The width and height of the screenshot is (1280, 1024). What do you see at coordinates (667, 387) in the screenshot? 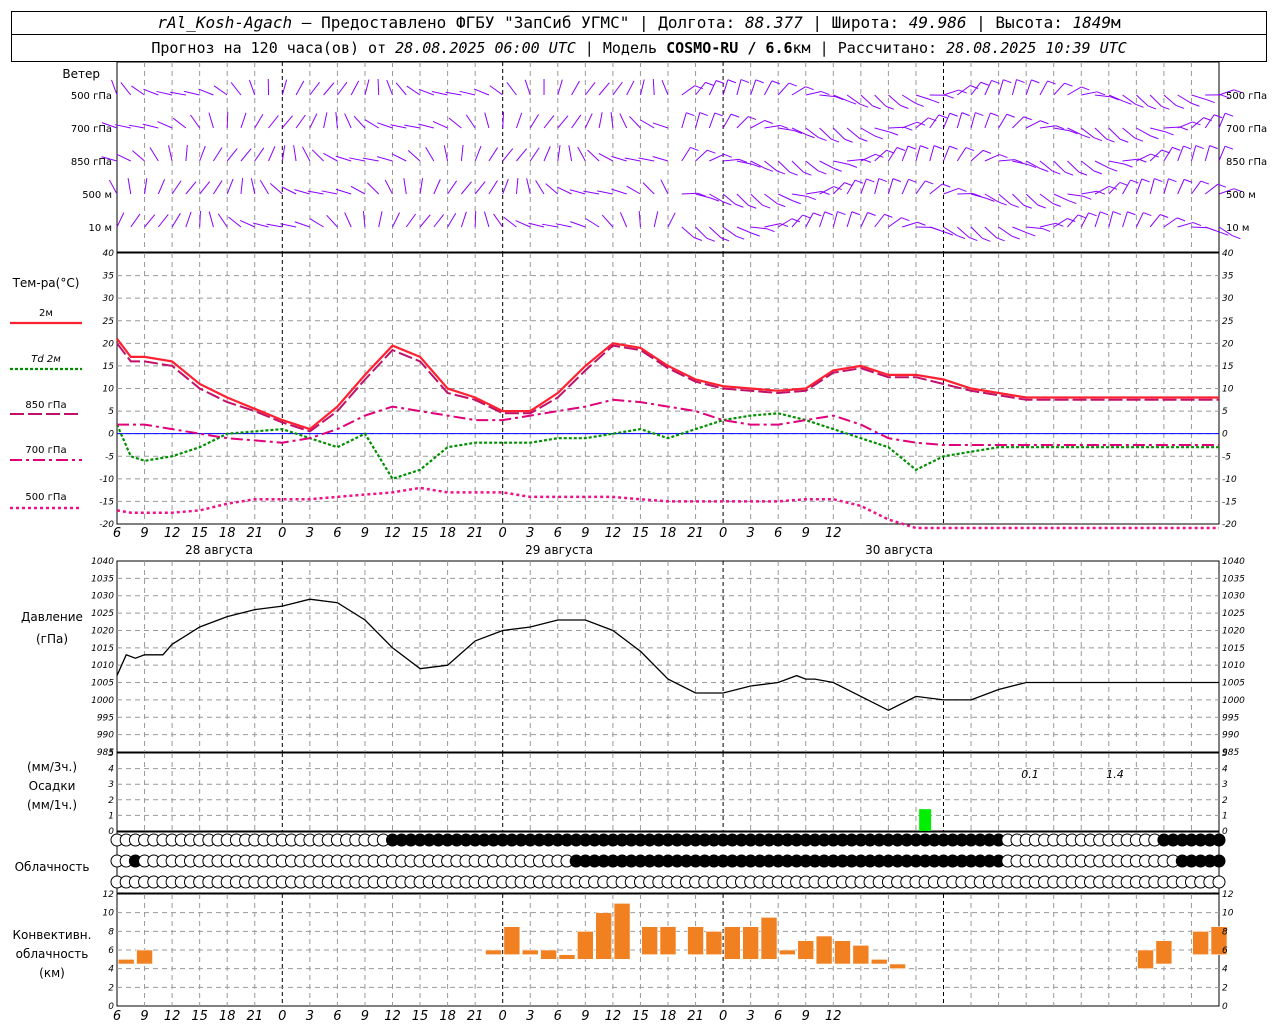
I see `series-line-t850` at bounding box center [667, 387].